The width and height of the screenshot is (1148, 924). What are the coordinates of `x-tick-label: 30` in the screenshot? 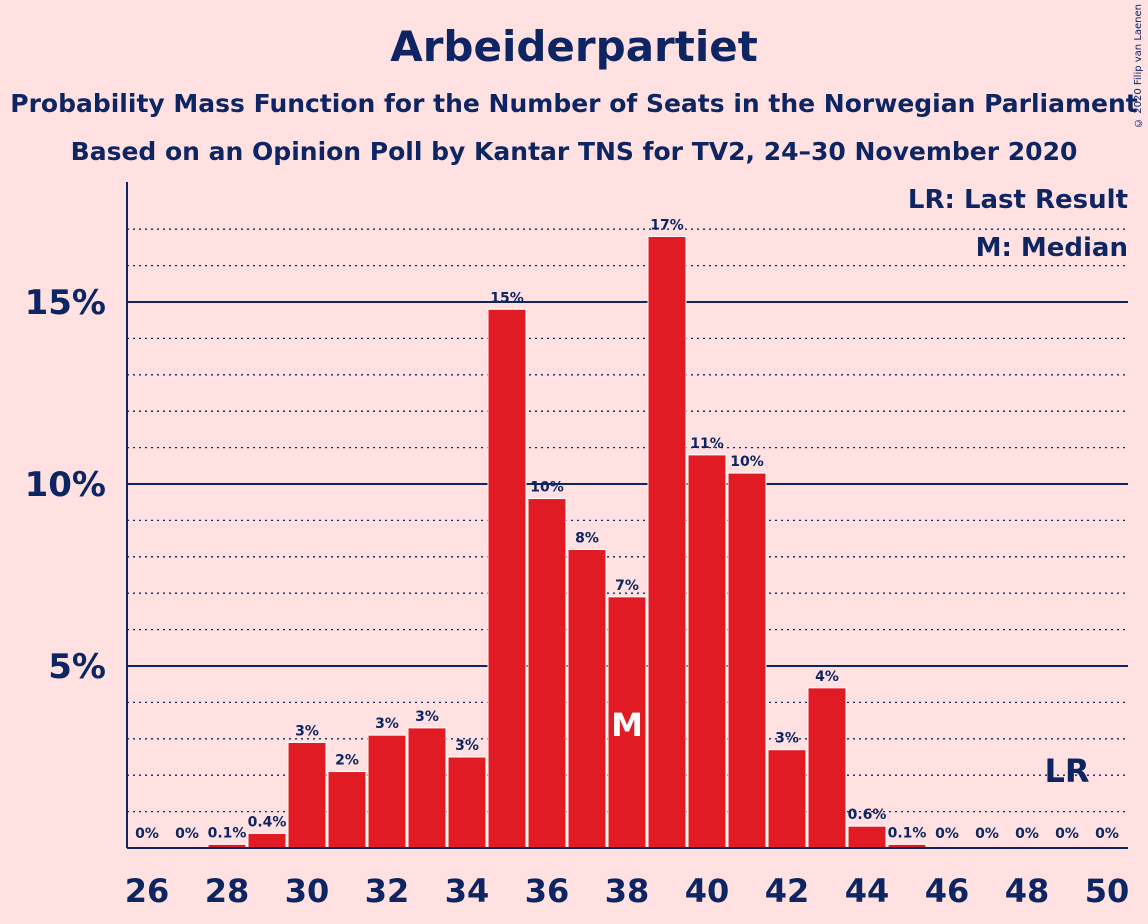 It's located at (307, 891).